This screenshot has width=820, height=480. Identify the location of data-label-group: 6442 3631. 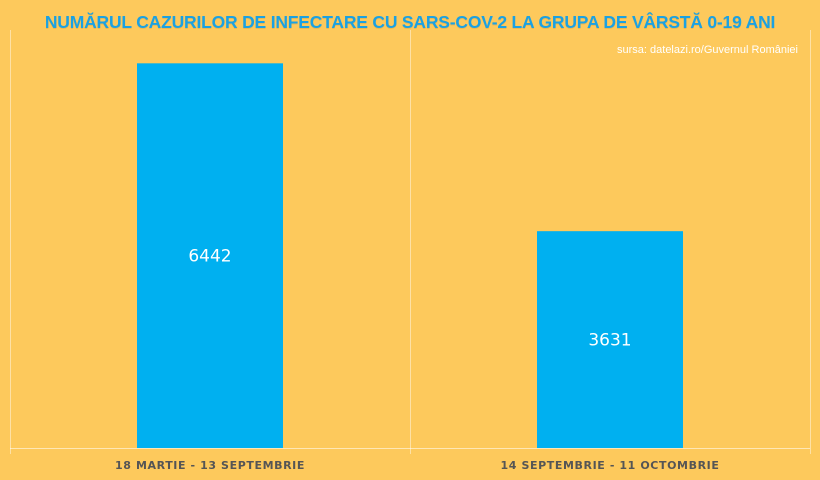
(409, 299).